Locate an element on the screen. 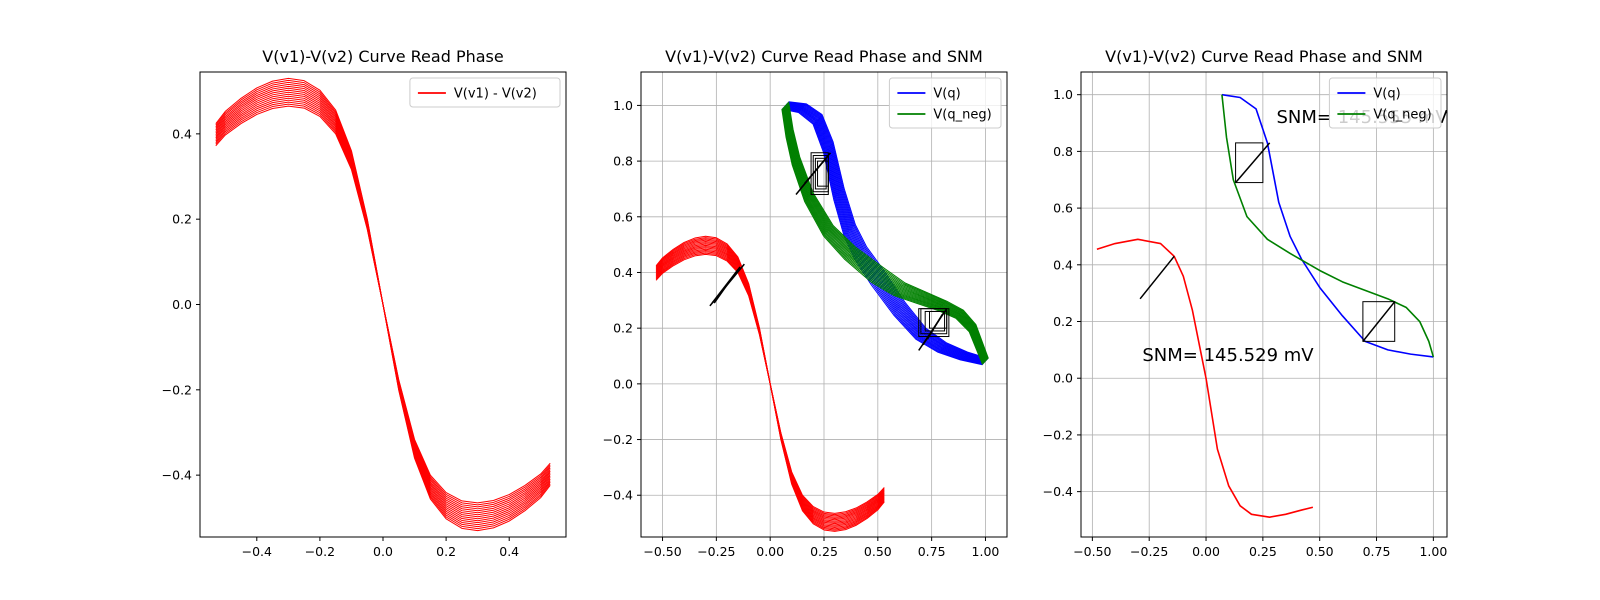  legend: V(v1) - V(v2) is located at coordinates (485, 92).